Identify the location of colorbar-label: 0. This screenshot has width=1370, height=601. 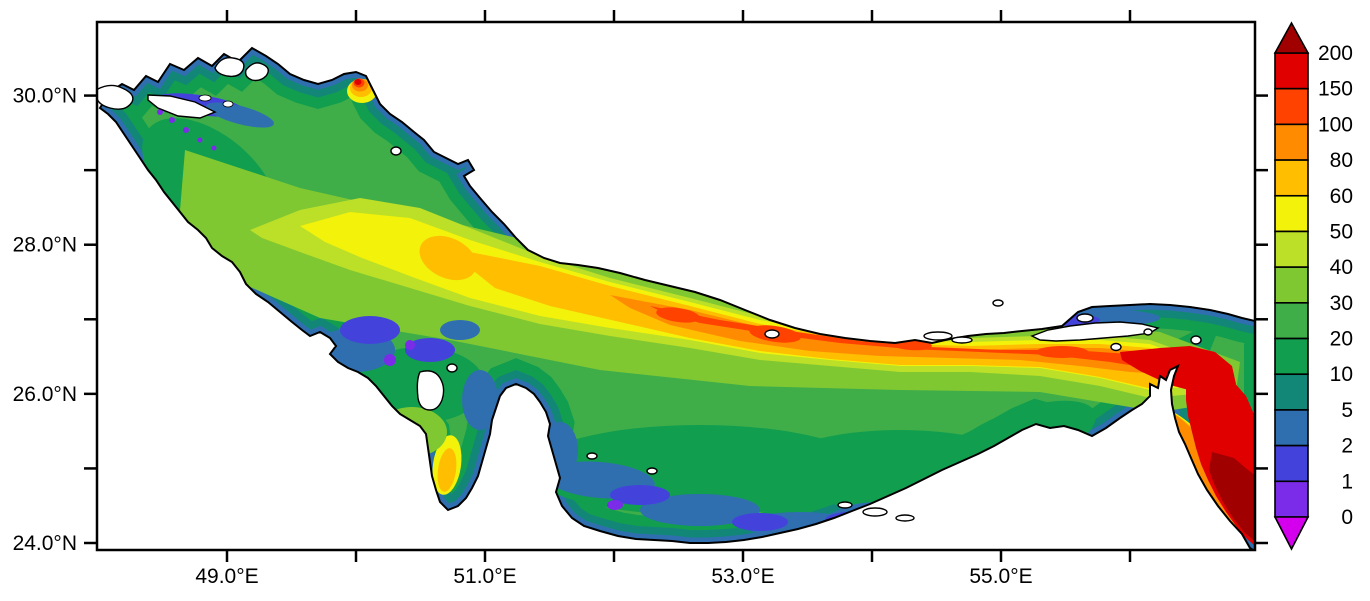
(1347, 517).